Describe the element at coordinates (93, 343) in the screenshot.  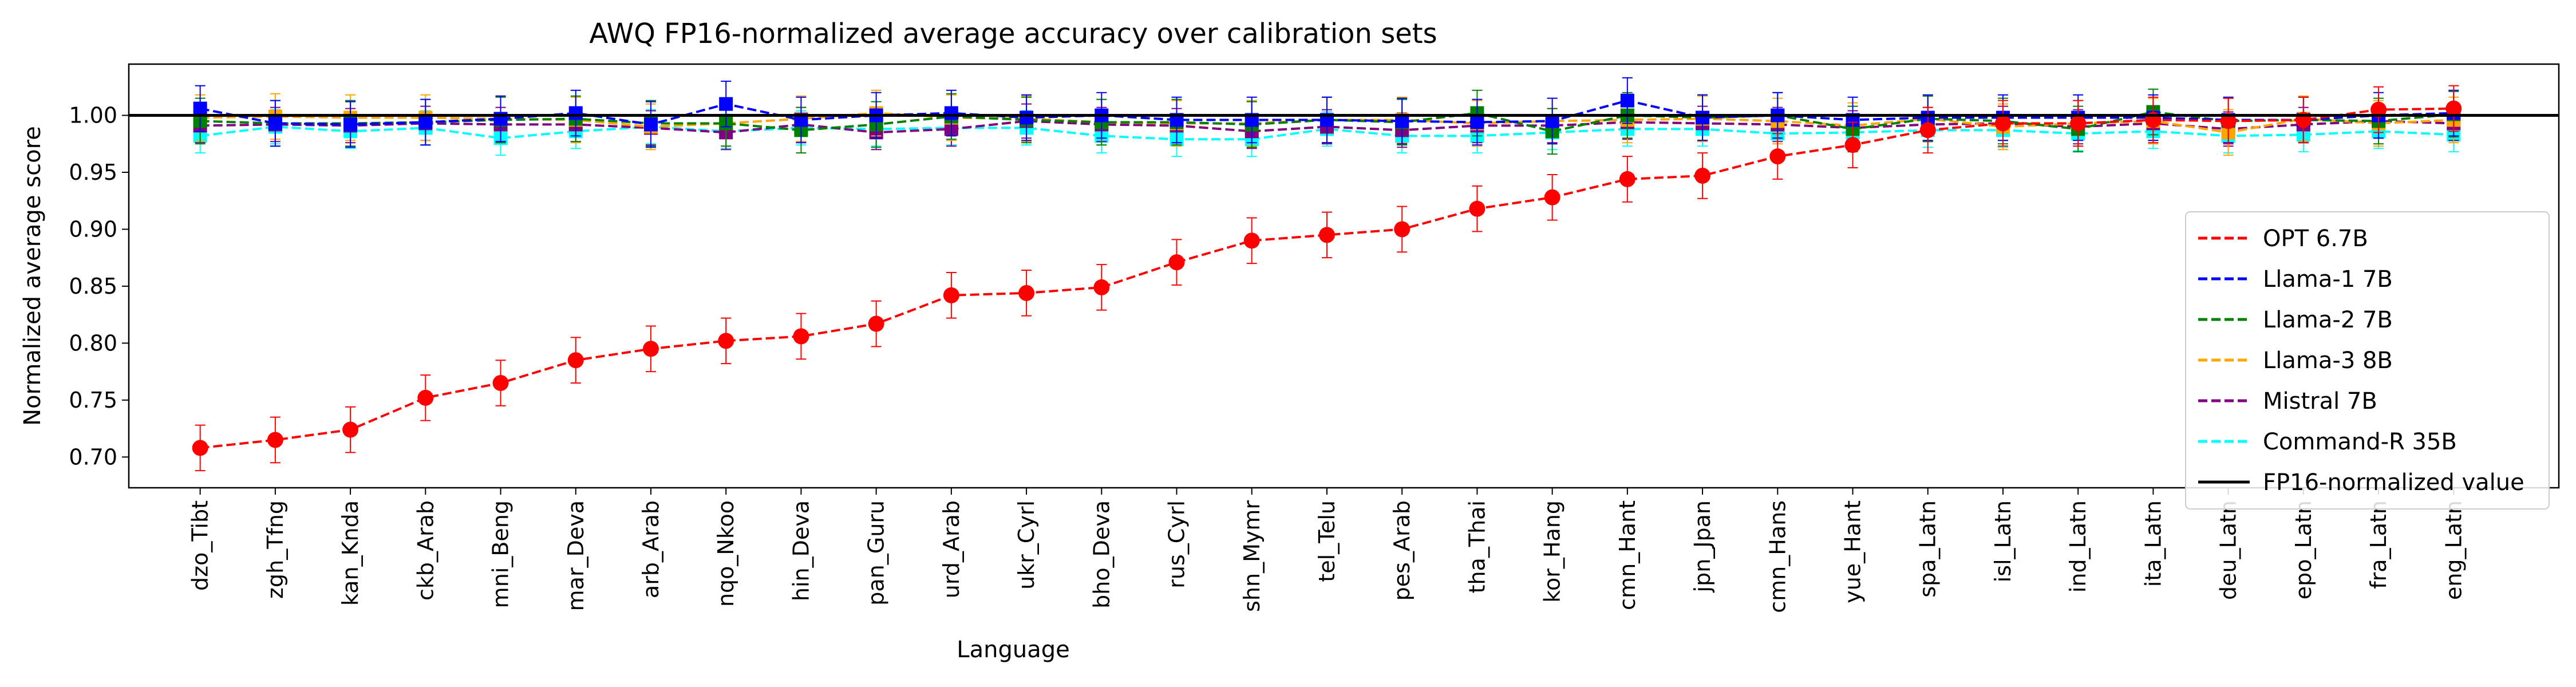
I see `y-tick-label: 0.80` at that location.